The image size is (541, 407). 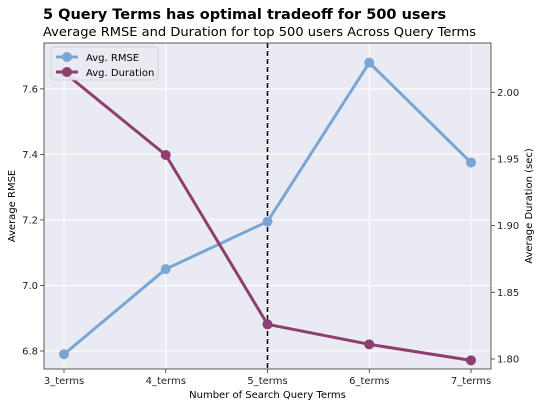 I want to click on x-tick-label: 6_terms, so click(x=369, y=381).